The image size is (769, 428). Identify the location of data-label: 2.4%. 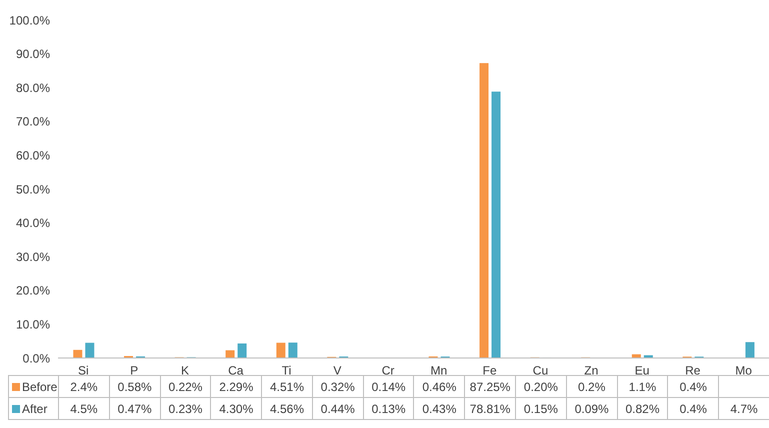
(84, 387).